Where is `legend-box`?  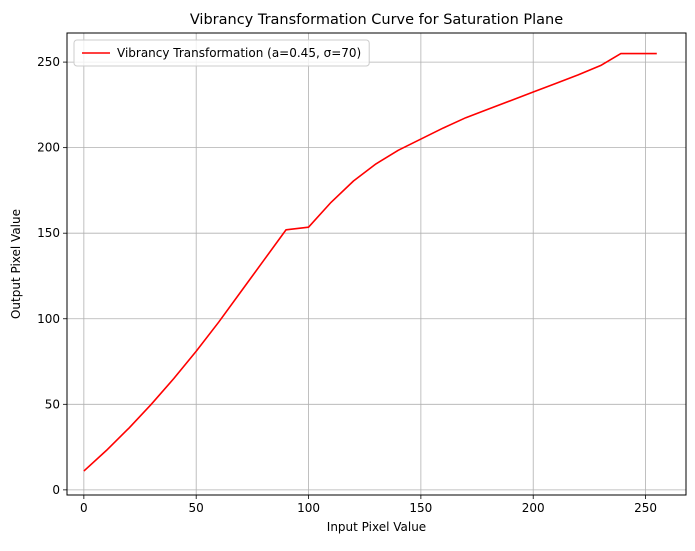 legend-box is located at coordinates (221, 53).